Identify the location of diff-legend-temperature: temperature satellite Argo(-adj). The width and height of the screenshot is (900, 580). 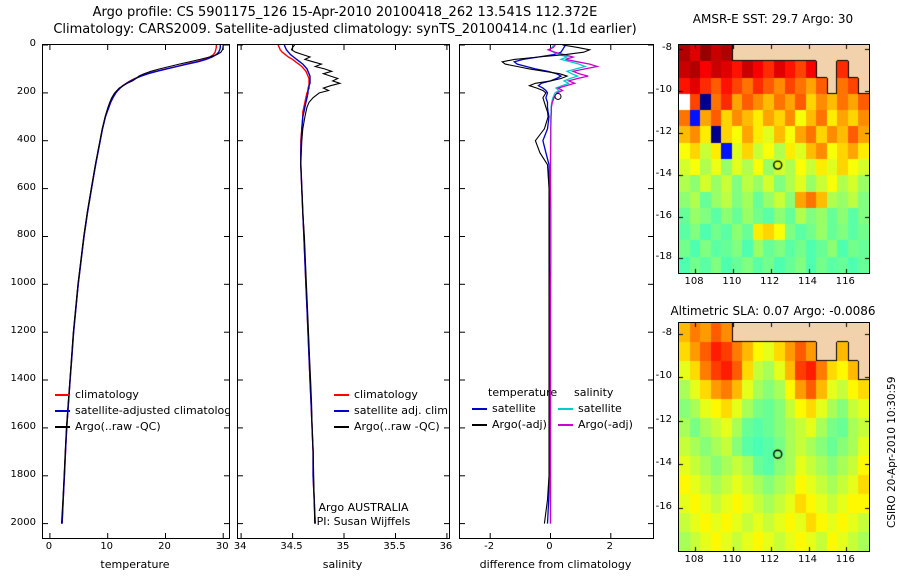
(514, 409).